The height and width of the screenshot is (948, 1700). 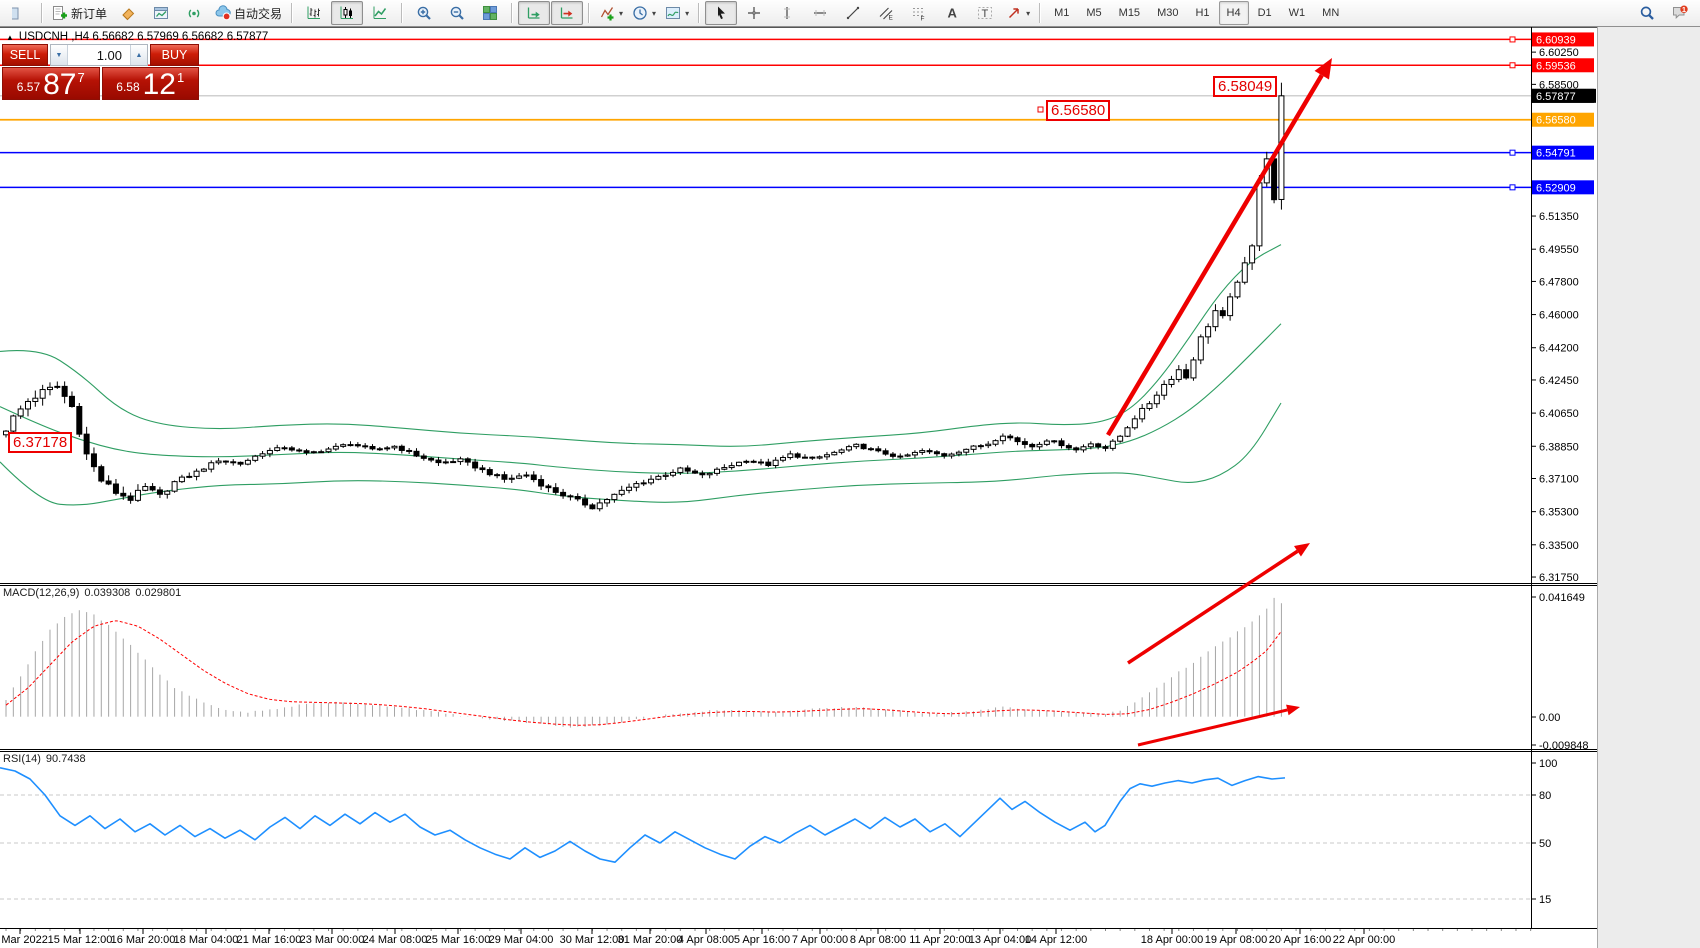 I want to click on tf-mn: MN, so click(x=1330, y=13).